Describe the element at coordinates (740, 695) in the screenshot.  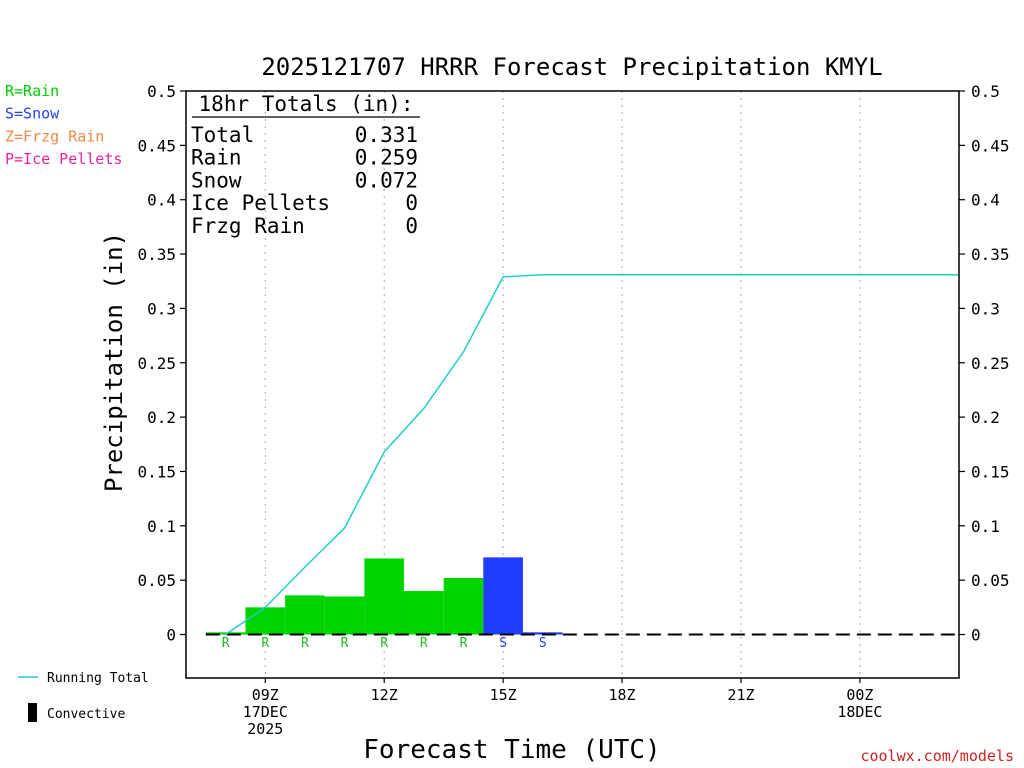
I see `x-tick-label: 21Z` at that location.